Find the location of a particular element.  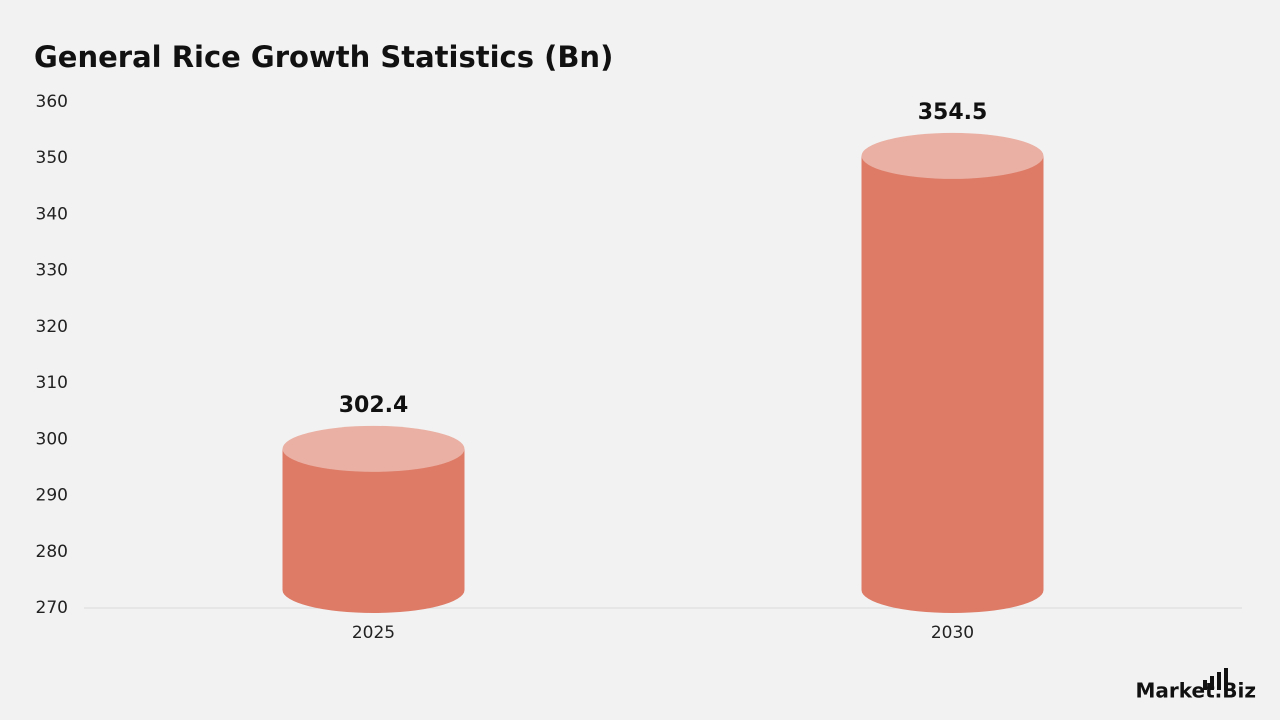

y-tick-label: 330 is located at coordinates (52, 271).